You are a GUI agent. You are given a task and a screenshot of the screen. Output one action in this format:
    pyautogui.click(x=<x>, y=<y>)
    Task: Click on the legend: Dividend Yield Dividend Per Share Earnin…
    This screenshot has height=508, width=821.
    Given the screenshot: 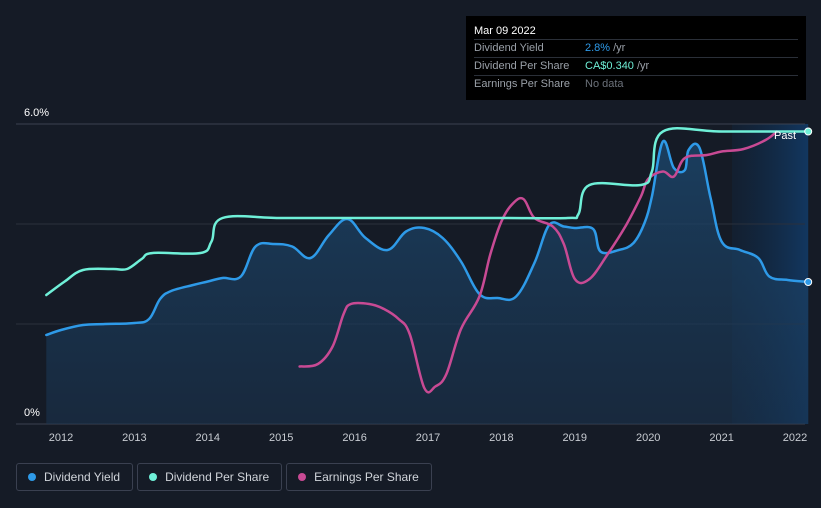 What is the action you would take?
    pyautogui.click(x=224, y=477)
    